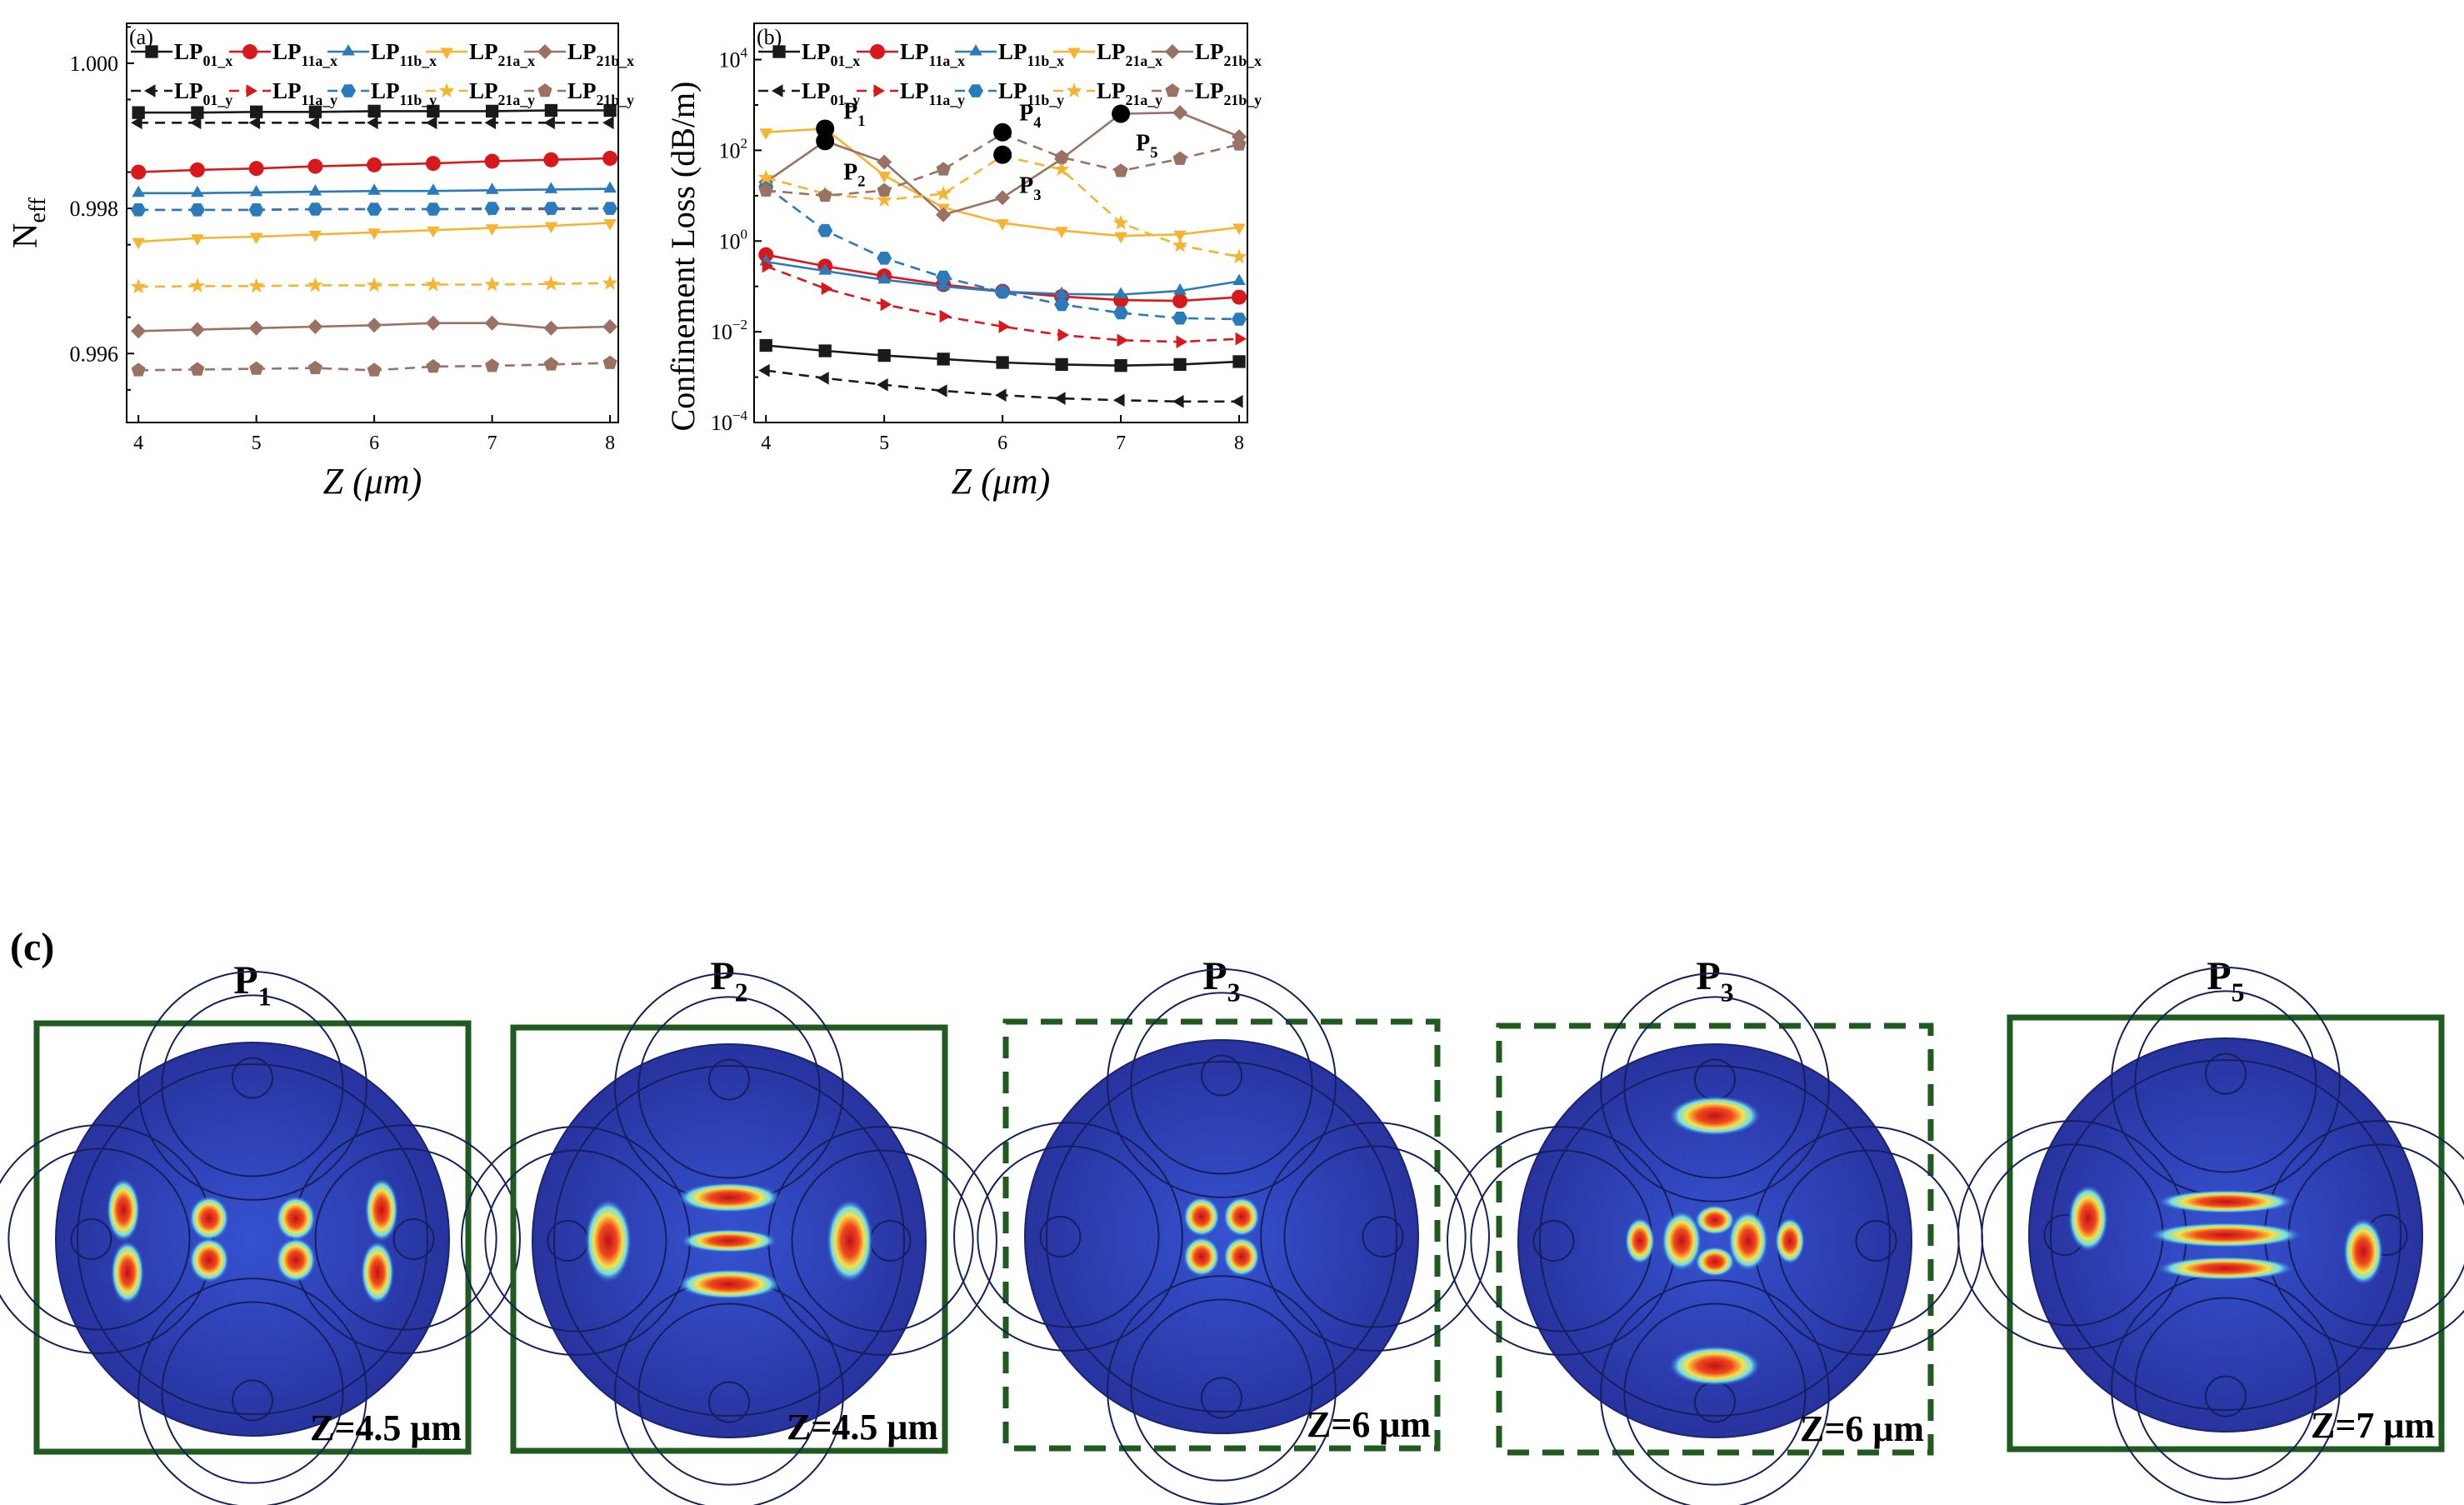 This screenshot has width=2464, height=1505. I want to click on series-line-LP21a_y, so click(1002, 206).